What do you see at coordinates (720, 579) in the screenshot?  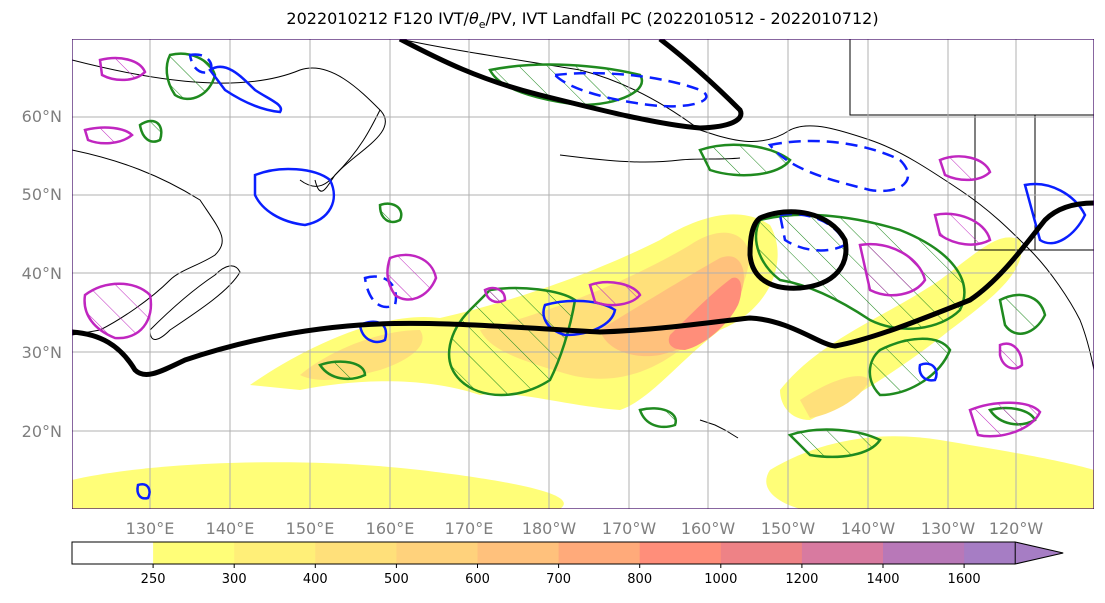 I see `colorbar-tick-label: 1000` at bounding box center [720, 579].